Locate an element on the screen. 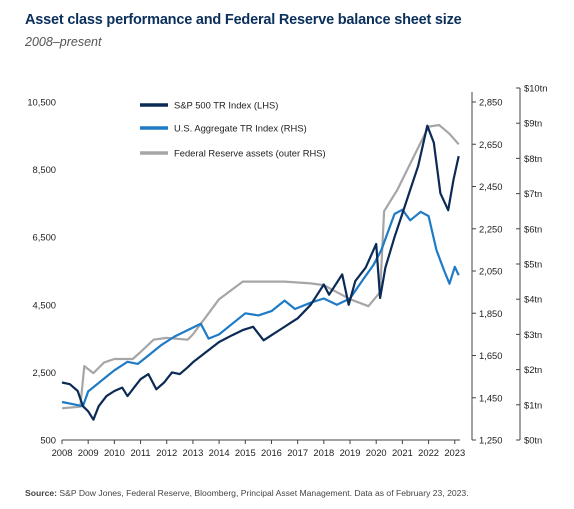  outer-right-tick-label: $8tn is located at coordinates (533, 158).